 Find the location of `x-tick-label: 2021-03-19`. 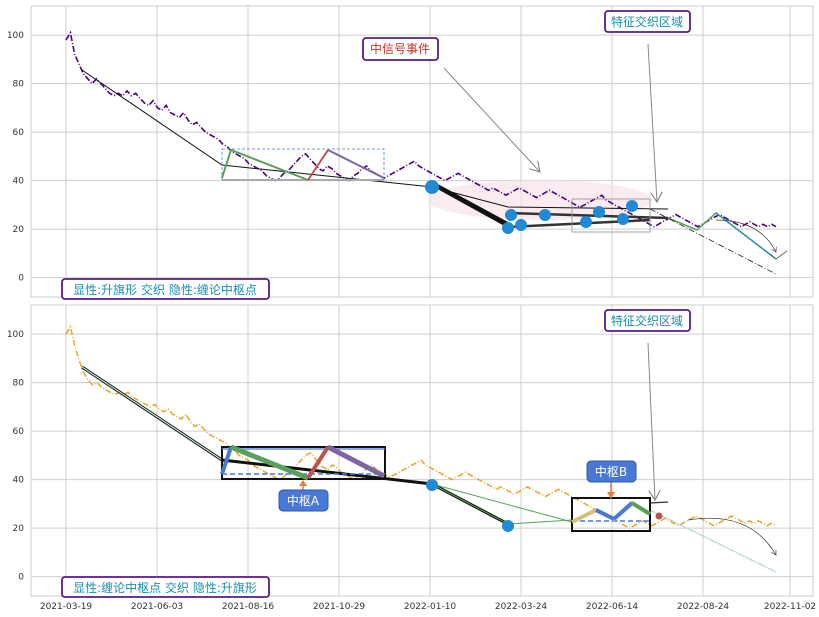

x-tick-label: 2021-03-19 is located at coordinates (66, 607).